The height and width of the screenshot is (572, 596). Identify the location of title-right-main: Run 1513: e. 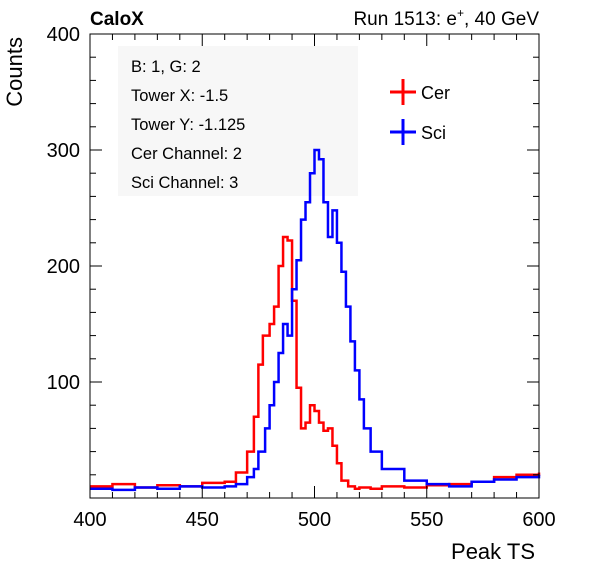
(405, 19).